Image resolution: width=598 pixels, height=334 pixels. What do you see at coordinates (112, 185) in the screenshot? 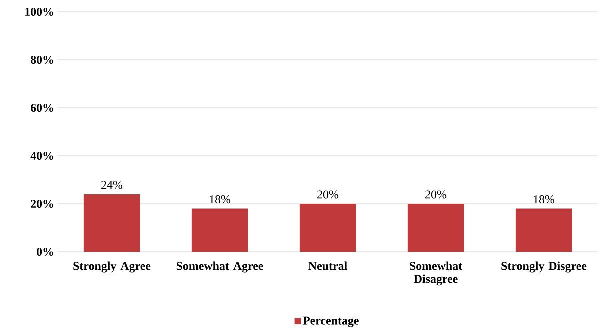
I see `data-label: 24%` at bounding box center [112, 185].